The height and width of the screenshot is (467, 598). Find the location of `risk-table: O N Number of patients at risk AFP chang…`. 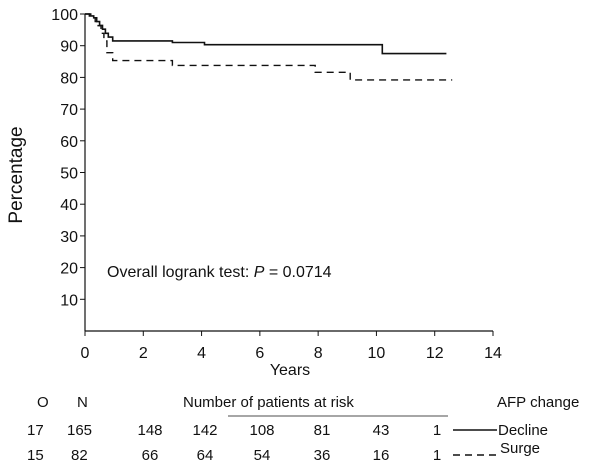

risk-table: O N Number of patients at risk AFP chang… is located at coordinates (303, 429).